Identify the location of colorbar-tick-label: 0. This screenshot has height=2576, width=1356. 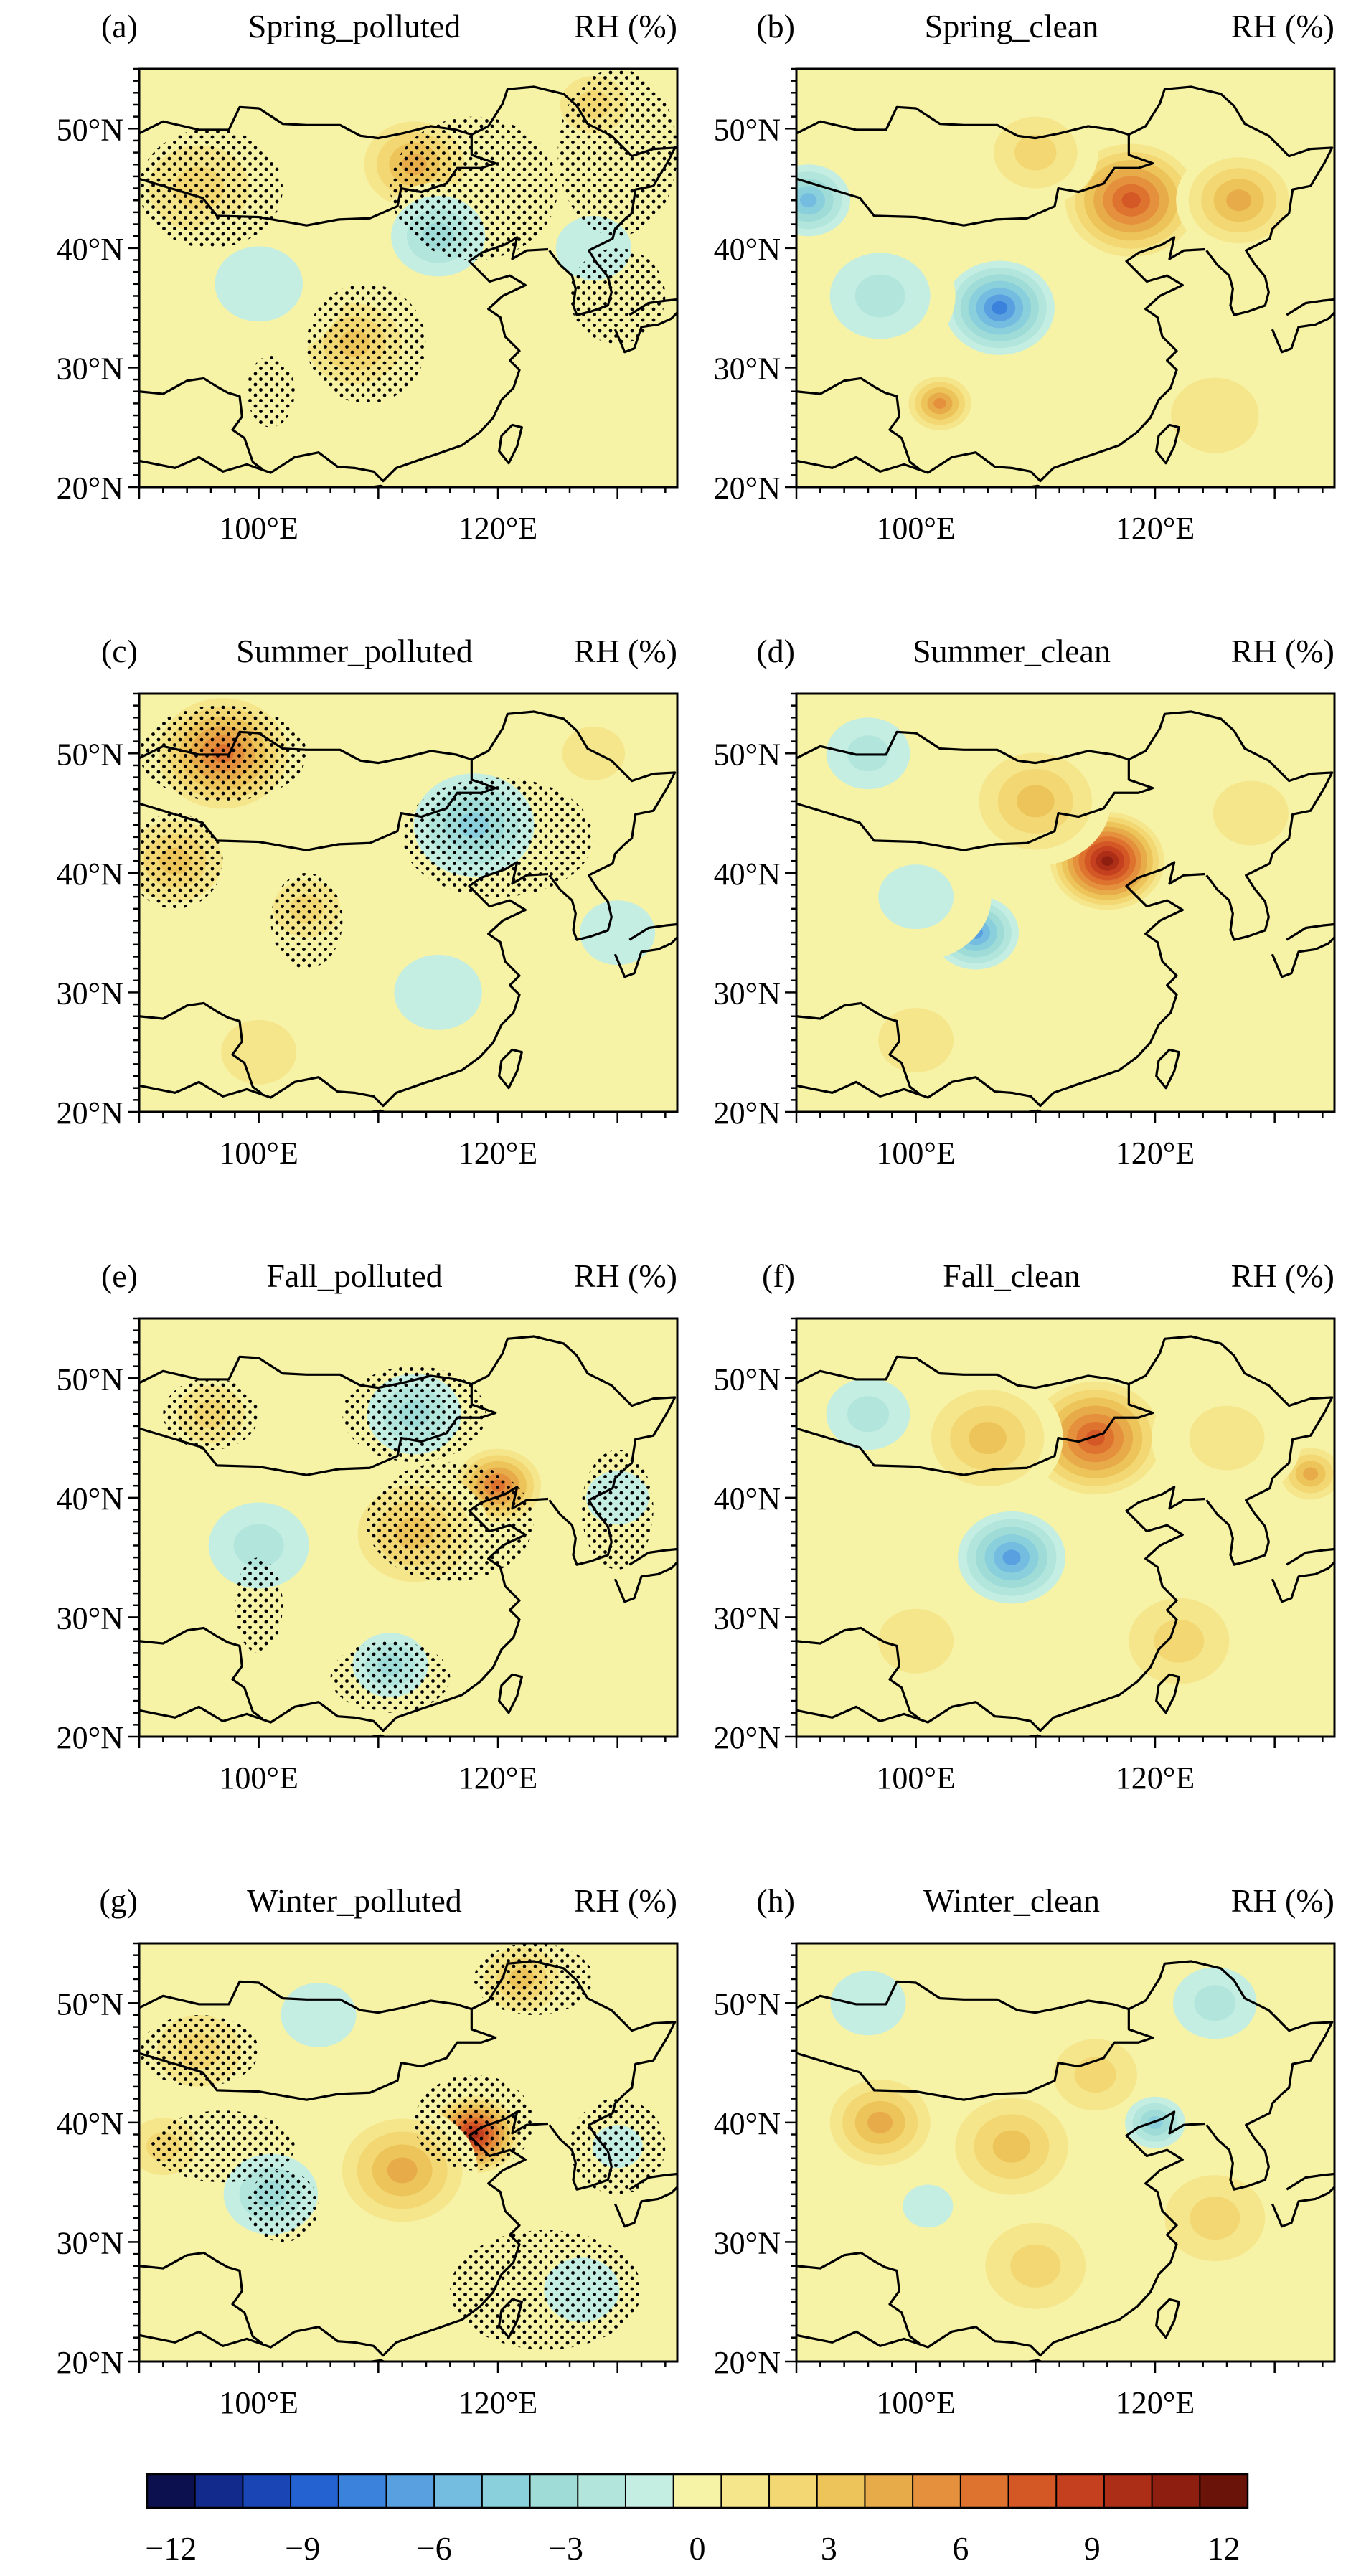
(697, 2548).